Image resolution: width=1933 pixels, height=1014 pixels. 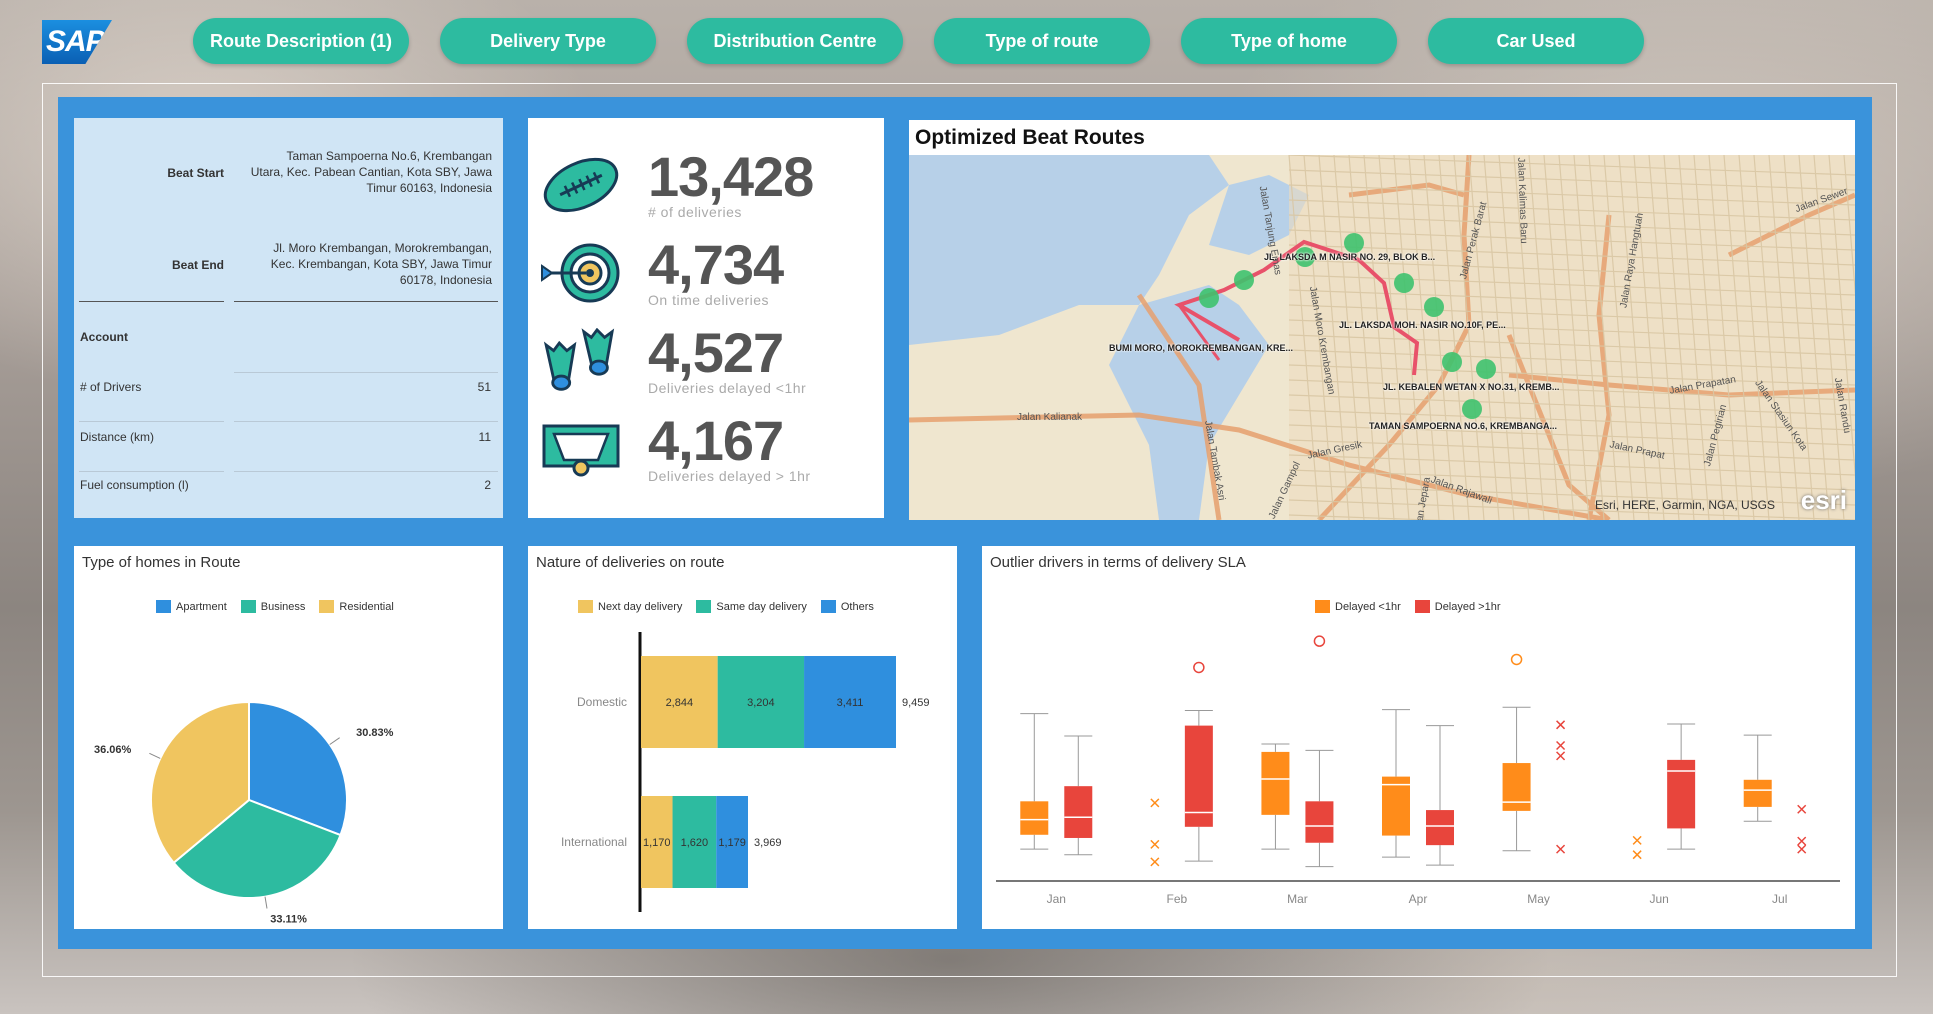 What do you see at coordinates (1042, 41) in the screenshot?
I see `nav-type-of-route: Type of route` at bounding box center [1042, 41].